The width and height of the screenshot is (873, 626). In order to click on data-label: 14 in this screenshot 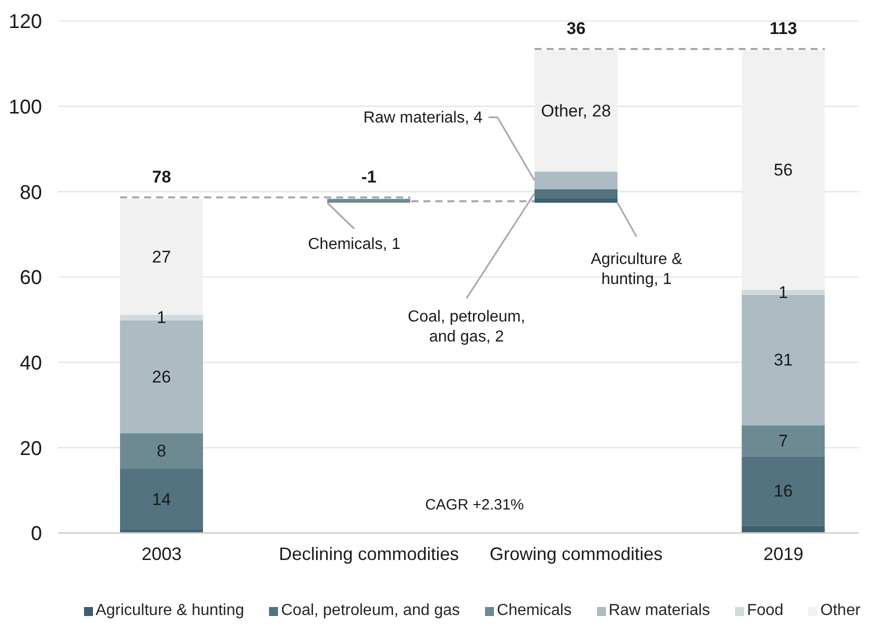, I will do `click(161, 500)`.